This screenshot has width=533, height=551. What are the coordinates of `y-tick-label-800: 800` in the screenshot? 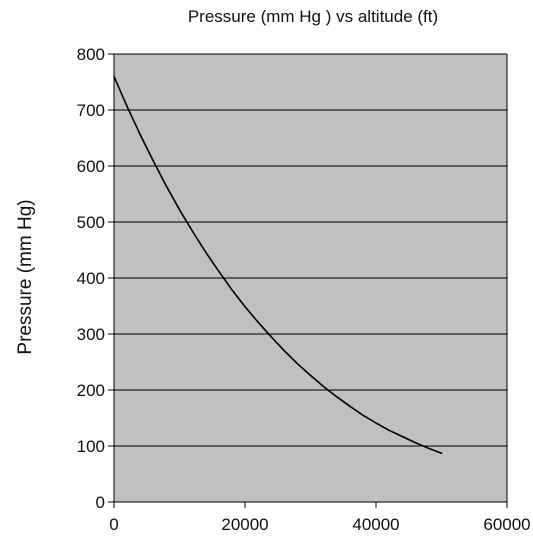 It's located at (91, 54).